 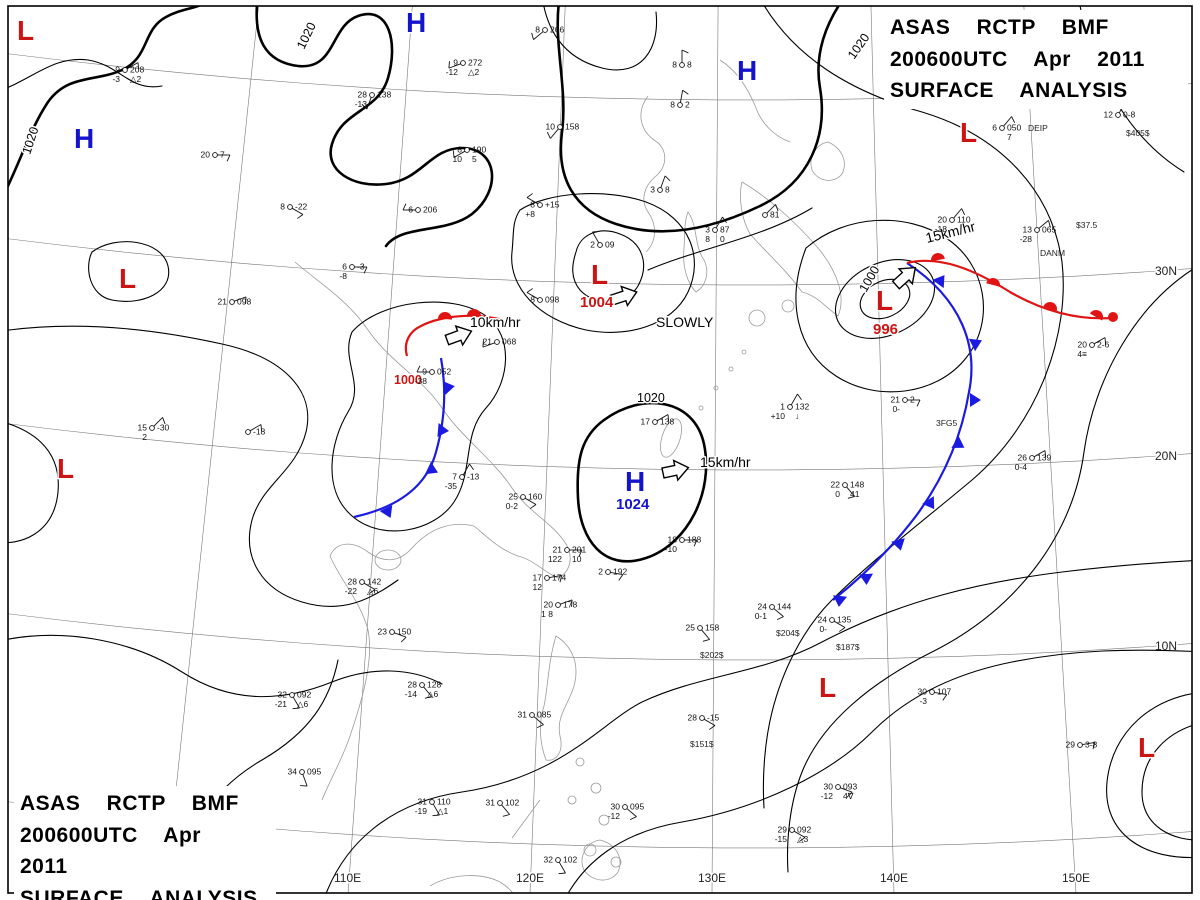 I want to click on station-plot: 6 206, so click(x=419, y=209).